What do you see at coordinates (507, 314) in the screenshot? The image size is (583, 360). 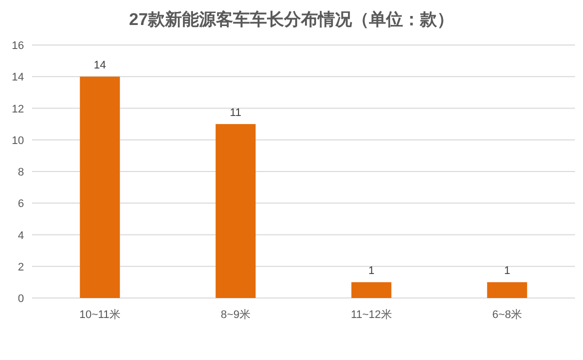 I see `x-tick-label: 6~8米` at bounding box center [507, 314].